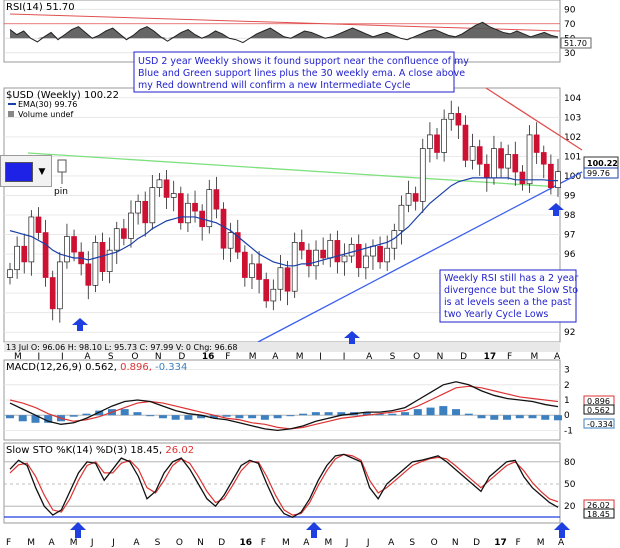 The height and width of the screenshot is (548, 620). What do you see at coordinates (572, 157) in the screenshot?
I see `price-tick-label: 101` at bounding box center [572, 157].